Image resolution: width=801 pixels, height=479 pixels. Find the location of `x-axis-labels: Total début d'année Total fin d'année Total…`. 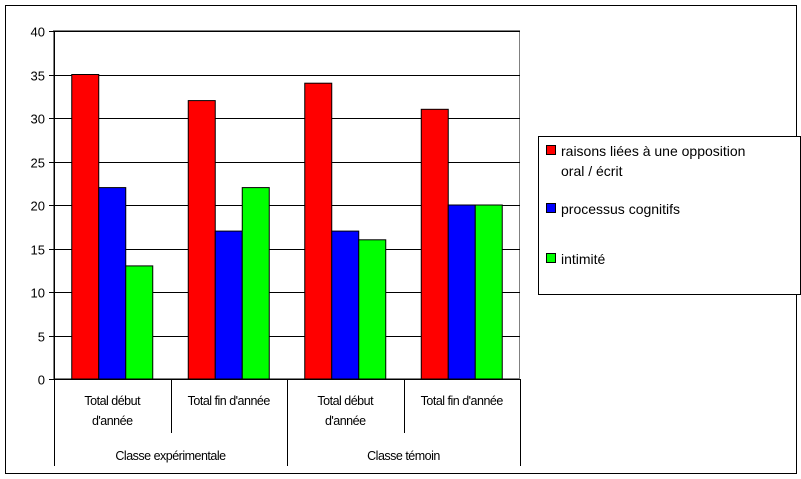

x-axis-labels: Total début d'année Total fin d'année Total… is located at coordinates (293, 428).